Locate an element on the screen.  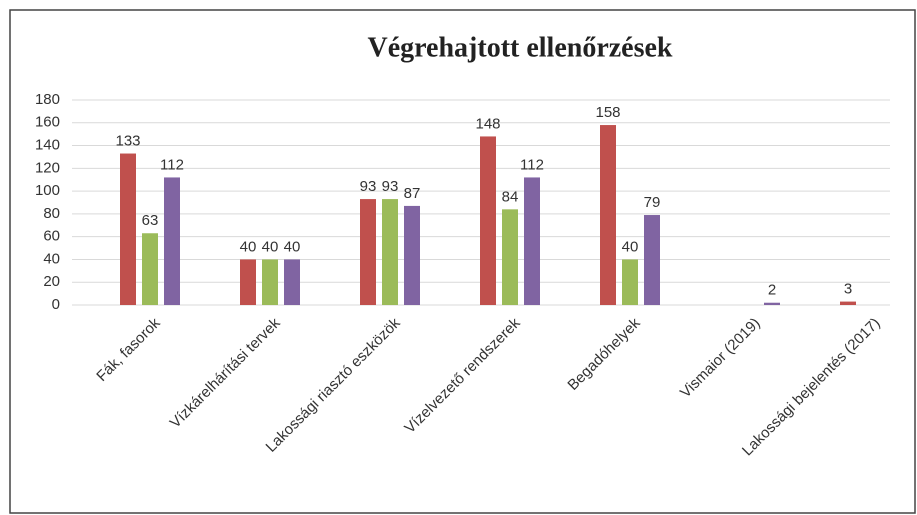
data-label: 133 is located at coordinates (127, 140).